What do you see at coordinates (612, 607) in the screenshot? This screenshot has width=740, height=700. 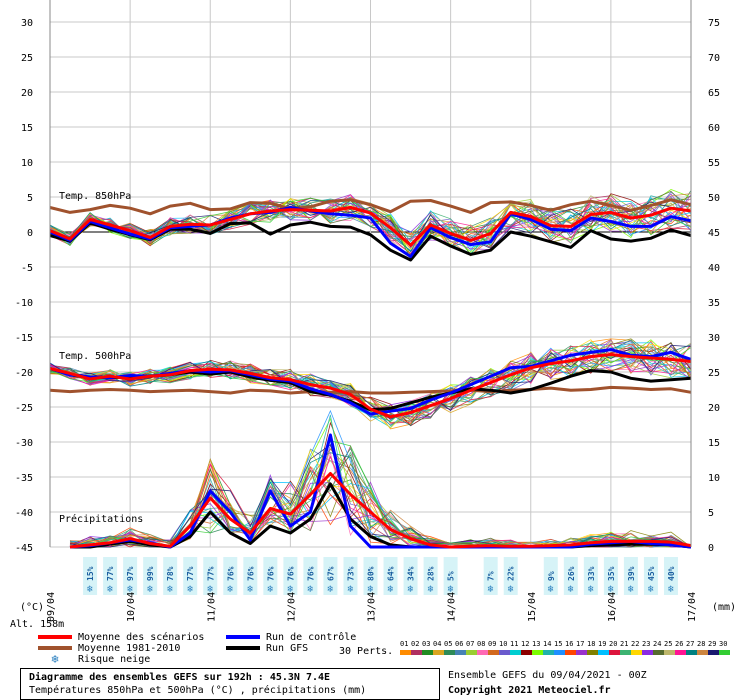 I see `x-date-label: 16/04` at bounding box center [612, 607].